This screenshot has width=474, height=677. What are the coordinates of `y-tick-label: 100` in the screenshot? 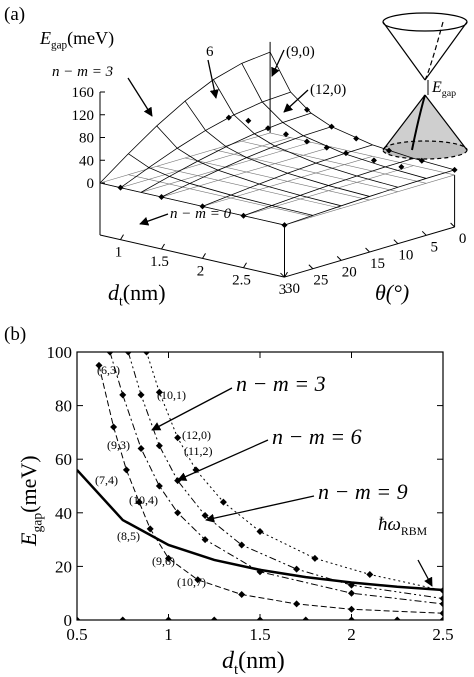 It's located at (60, 352).